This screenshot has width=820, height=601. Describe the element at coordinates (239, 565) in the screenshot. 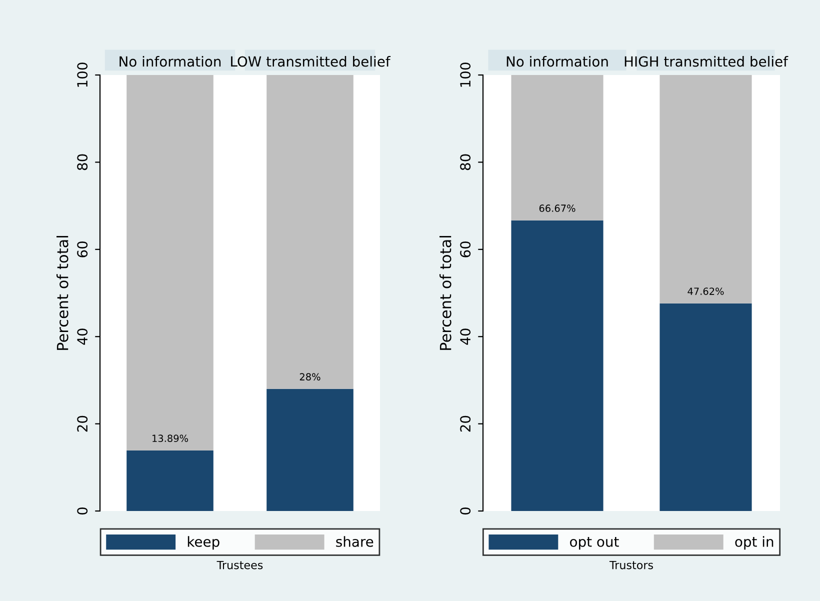

I see `x-axis-title: Trustees` at that location.